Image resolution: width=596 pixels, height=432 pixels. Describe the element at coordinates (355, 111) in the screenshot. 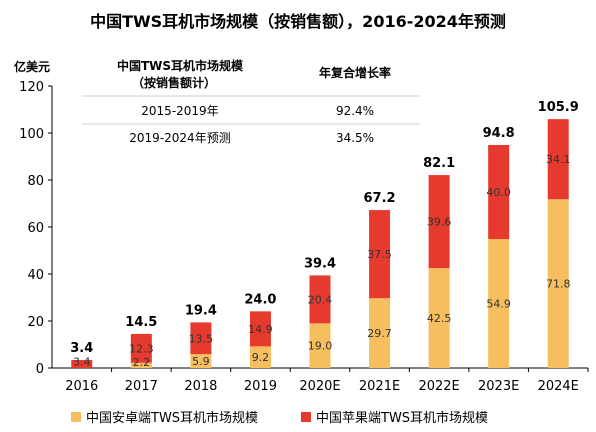

I see `table-cagr-value: 92.4%` at that location.